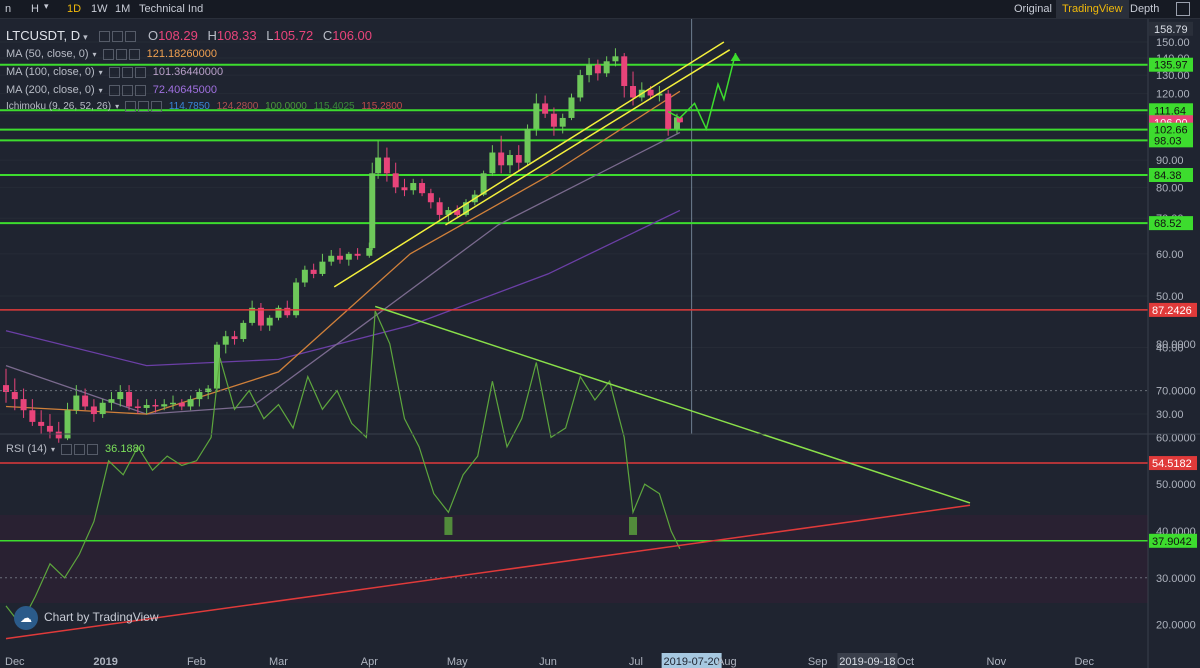  What do you see at coordinates (8, 9) in the screenshot?
I see `toolbar-item-n: n` at bounding box center [8, 9].